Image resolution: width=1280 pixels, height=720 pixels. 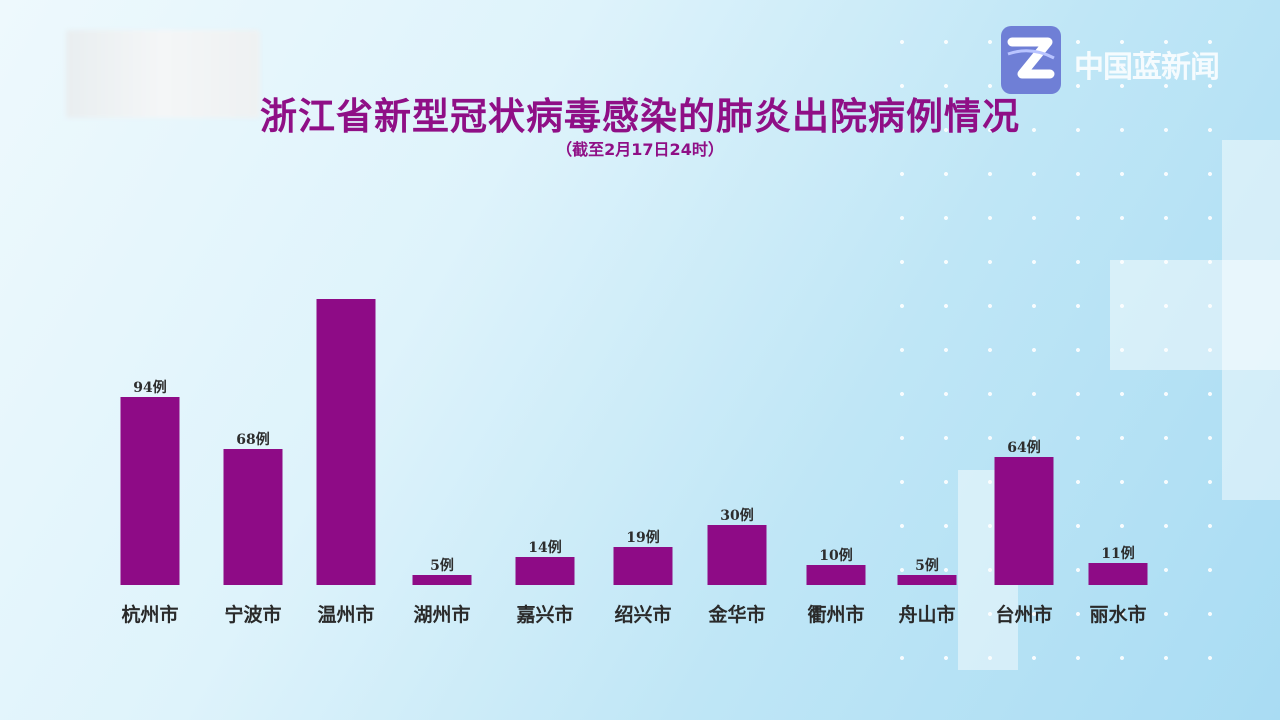 I want to click on category-label-11: 丽水市, so click(x=1117, y=614).